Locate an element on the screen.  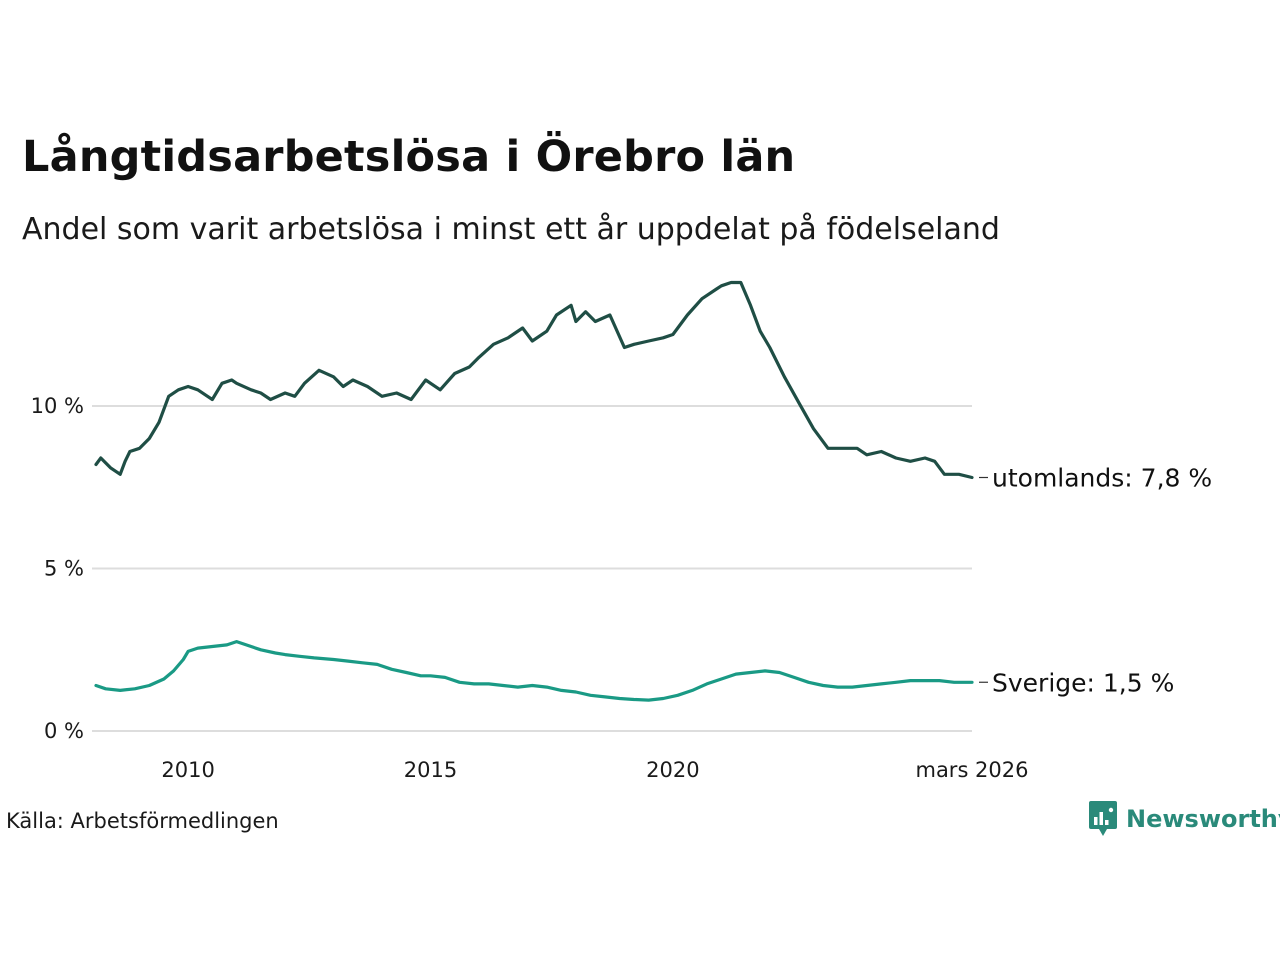
x-axis: 2010 2015 2020 mars 2026 is located at coordinates (594, 770).